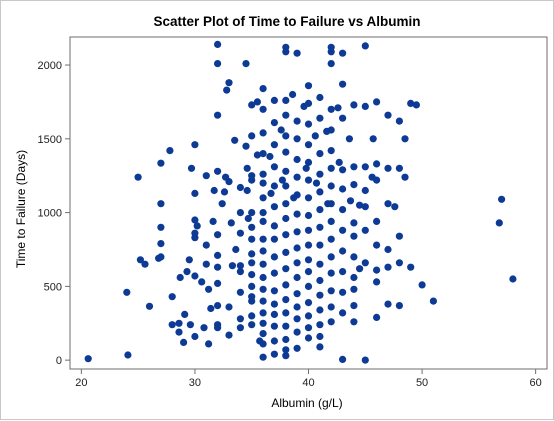 The image size is (554, 421). I want to click on y-tick-label: 500, so click(53, 287).